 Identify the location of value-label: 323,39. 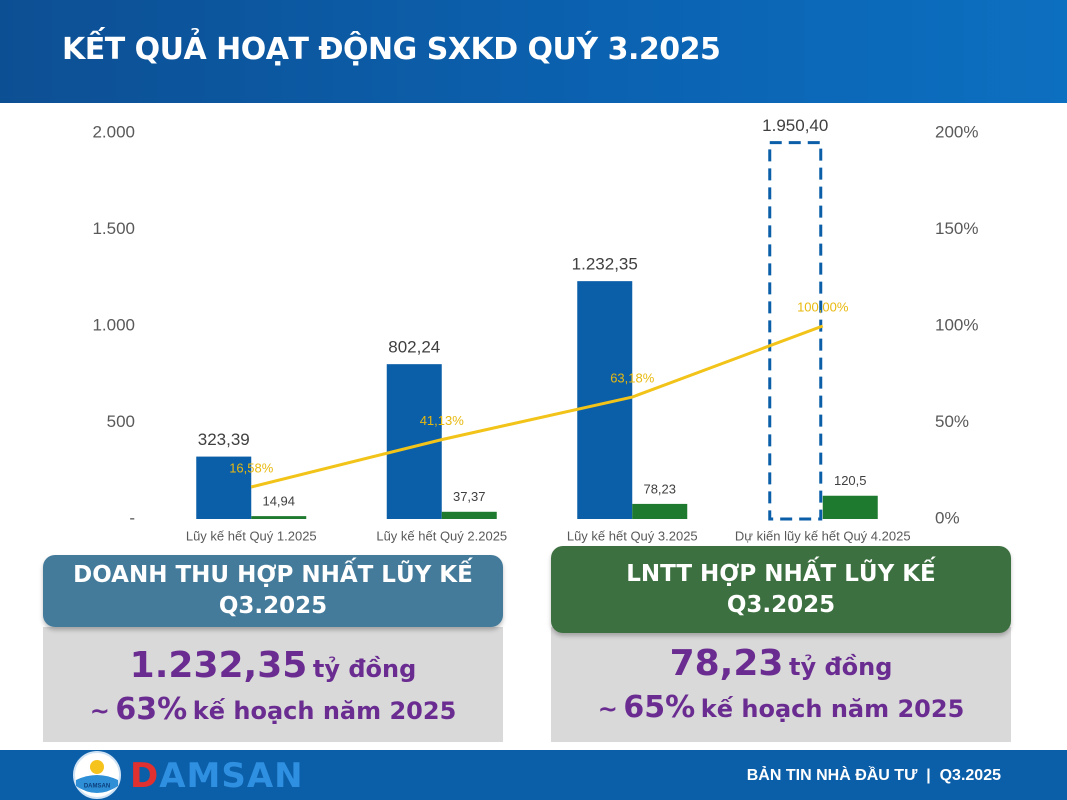
(224, 439).